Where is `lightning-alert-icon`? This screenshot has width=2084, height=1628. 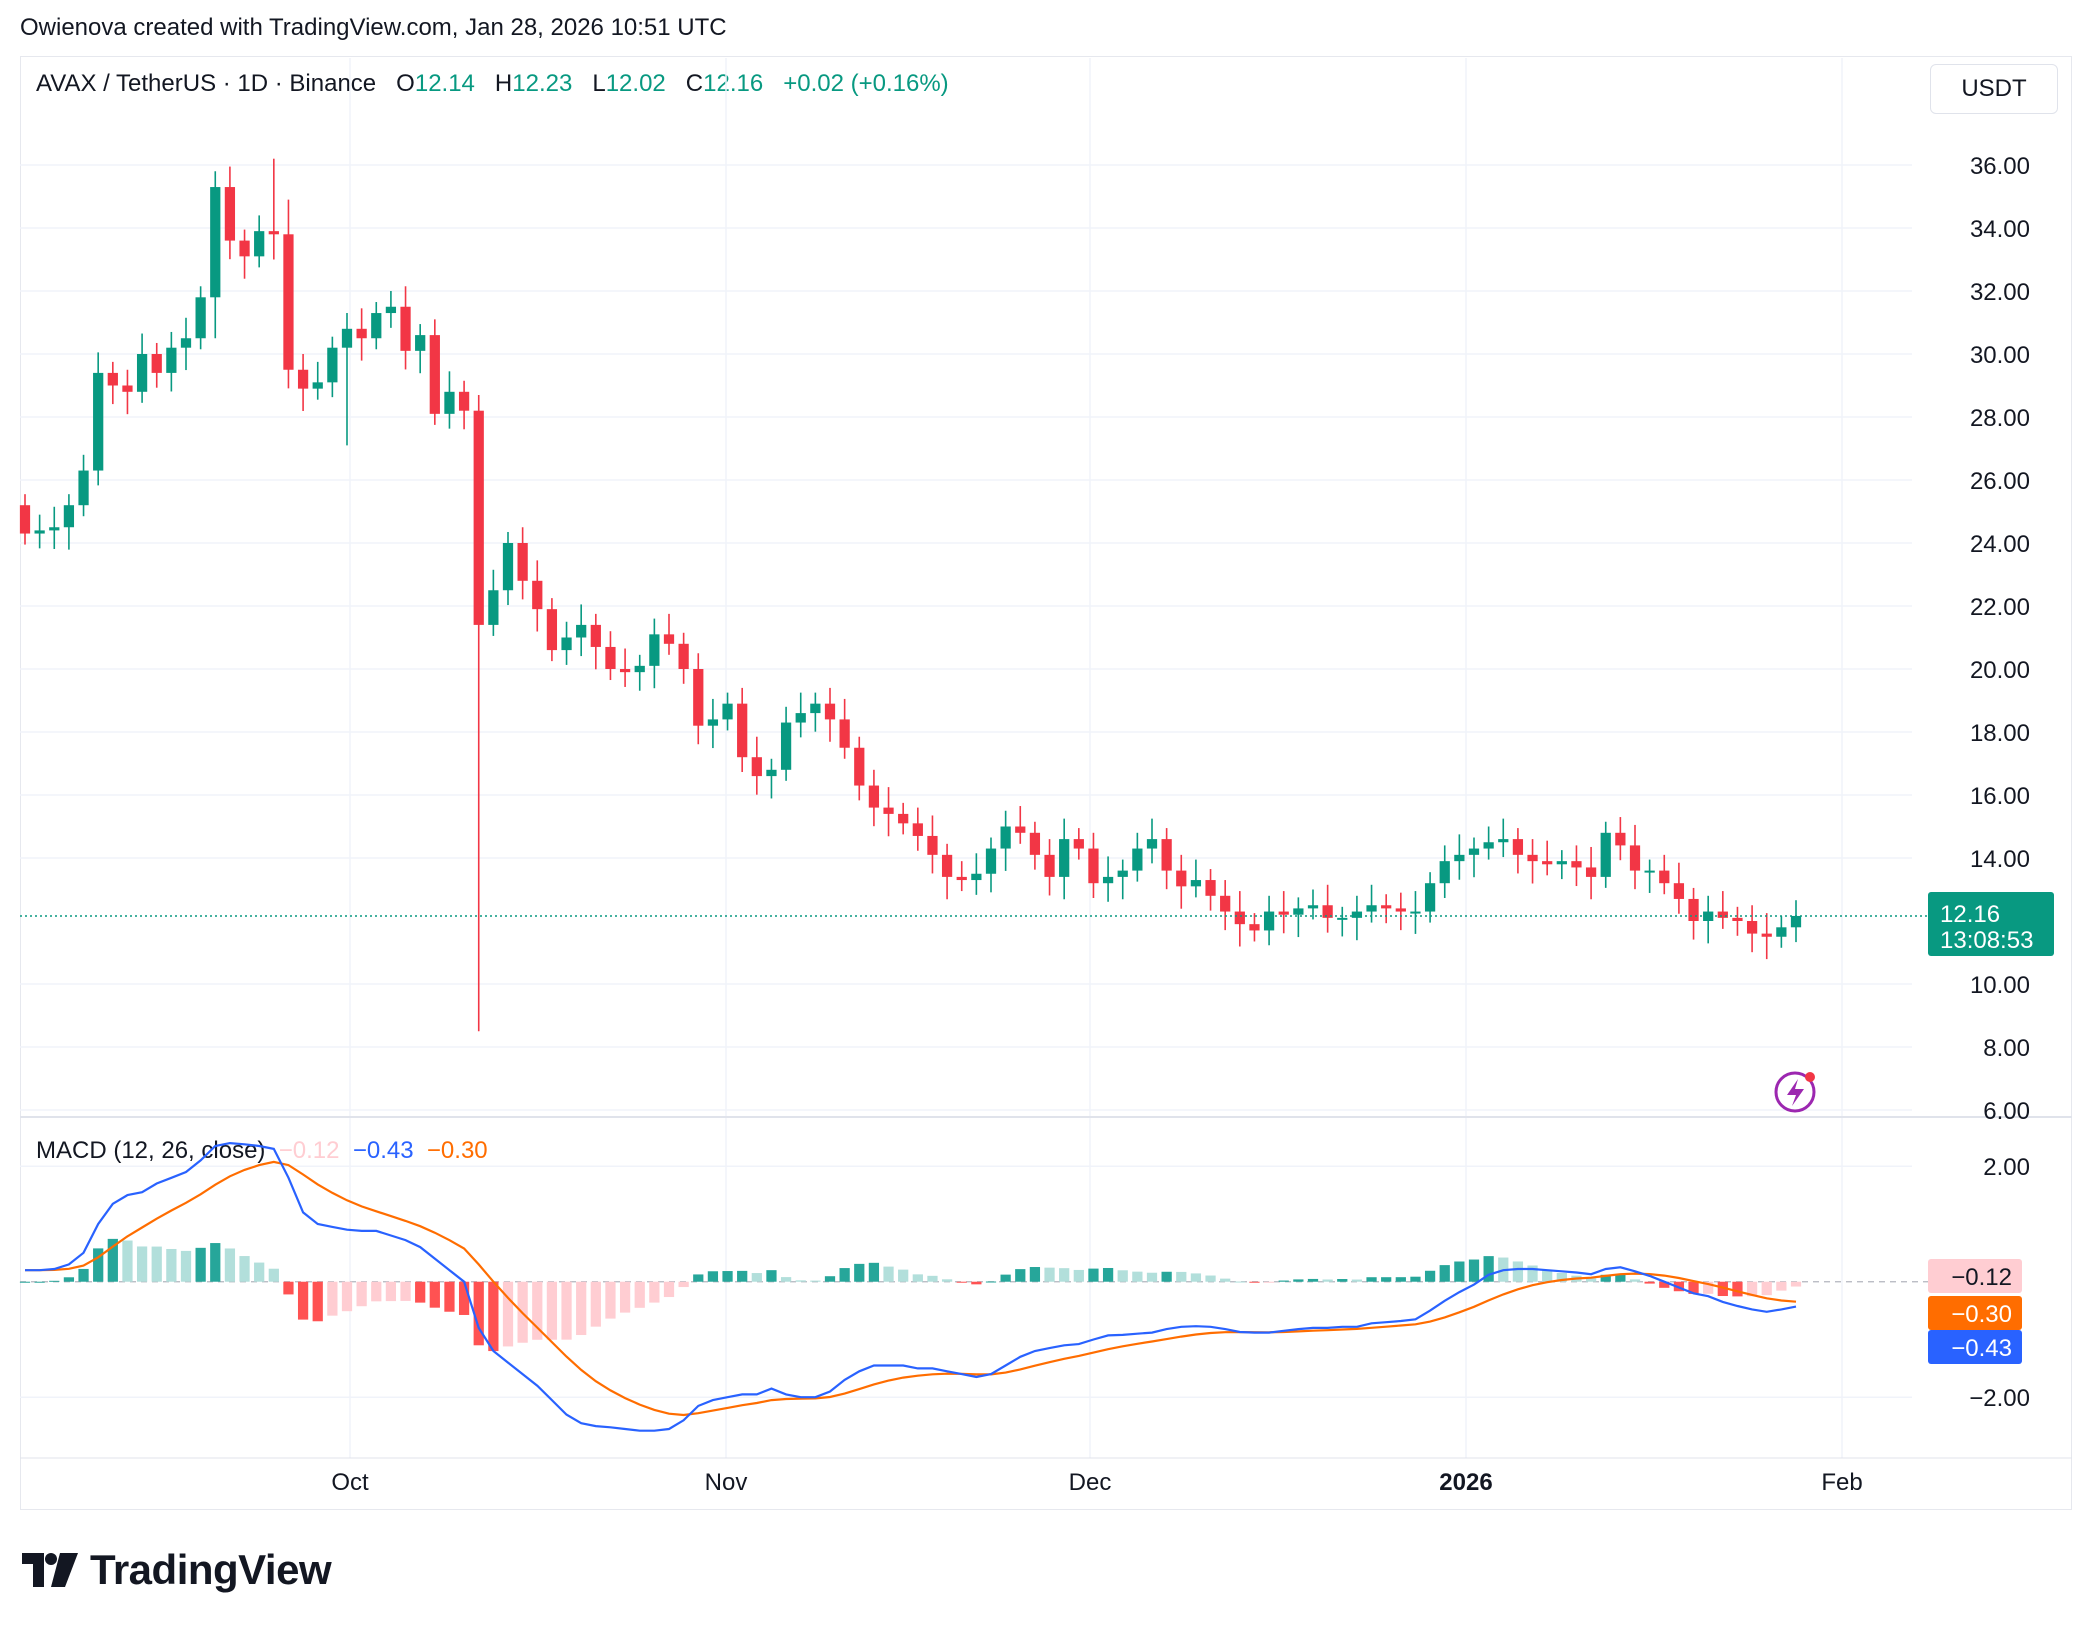
lightning-alert-icon is located at coordinates (1795, 1092).